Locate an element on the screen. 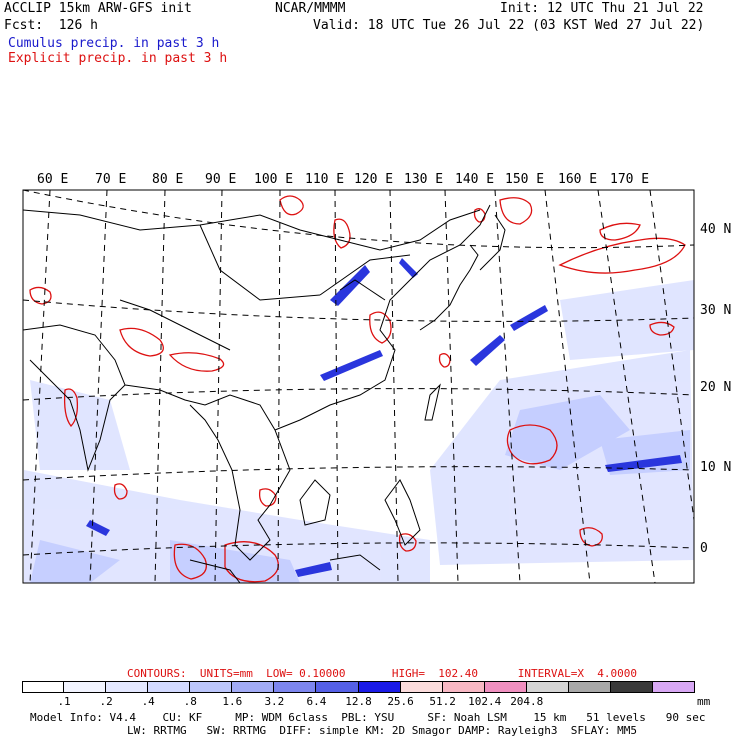 This screenshot has height=740, width=740. lon-label: 150 E is located at coordinates (525, 179).